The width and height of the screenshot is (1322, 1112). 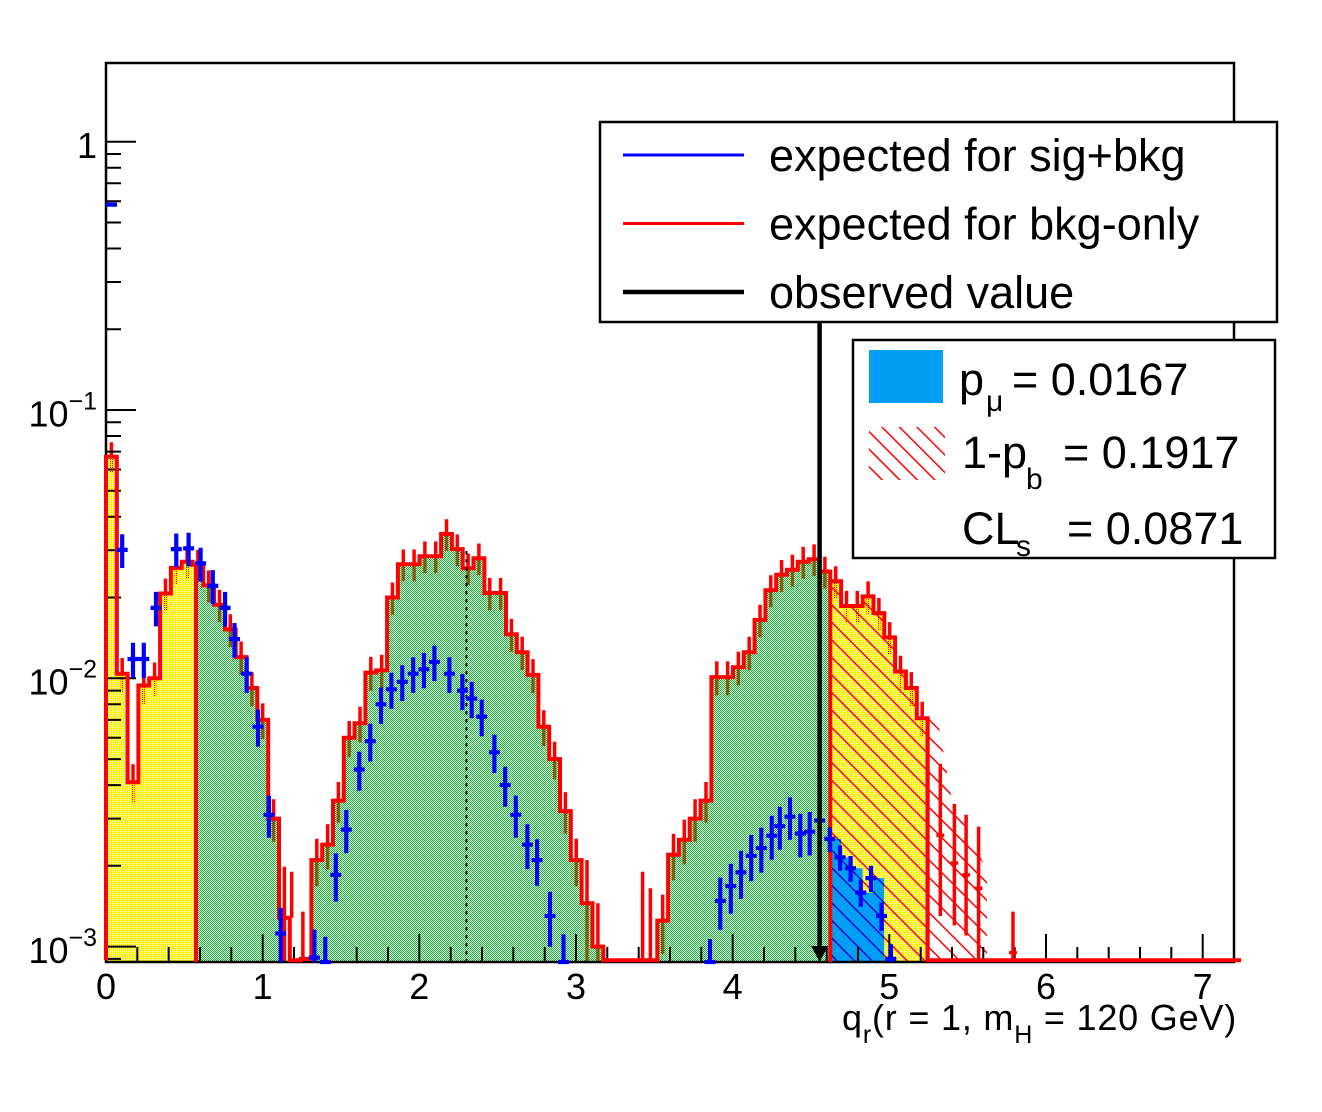 What do you see at coordinates (1151, 452) in the screenshot?
I see `svg-text: = 0.1917` at bounding box center [1151, 452].